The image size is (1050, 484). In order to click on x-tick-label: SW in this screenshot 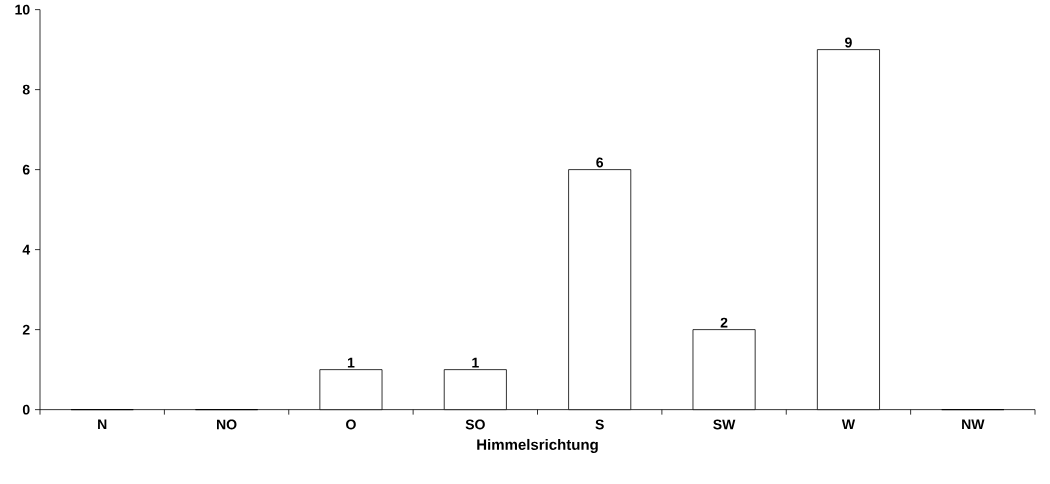, I will do `click(724, 424)`.